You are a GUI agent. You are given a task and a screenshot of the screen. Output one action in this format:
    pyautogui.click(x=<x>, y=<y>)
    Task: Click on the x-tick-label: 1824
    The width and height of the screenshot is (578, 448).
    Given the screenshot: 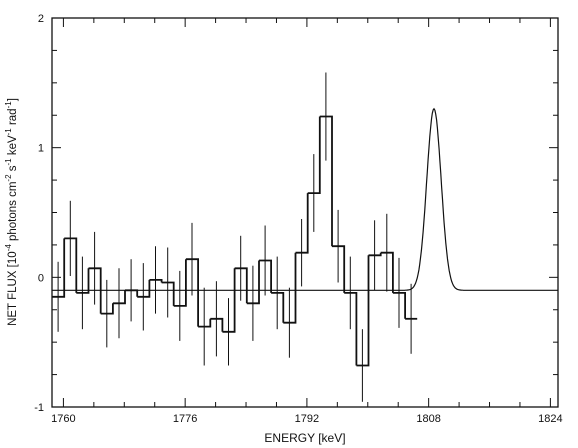 What is the action you would take?
    pyautogui.click(x=550, y=419)
    